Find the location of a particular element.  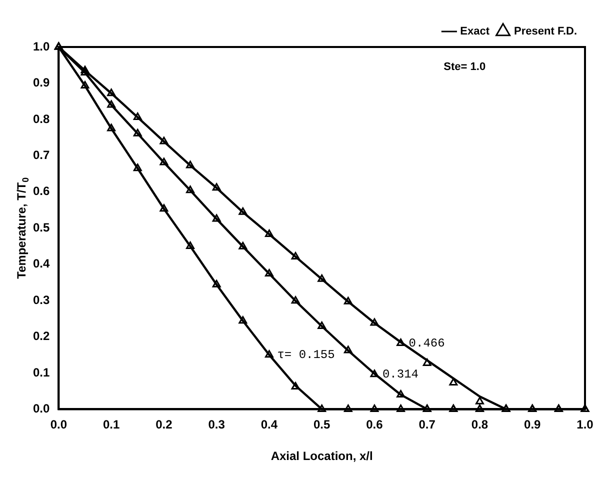

legend-label: Exact is located at coordinates (475, 32).